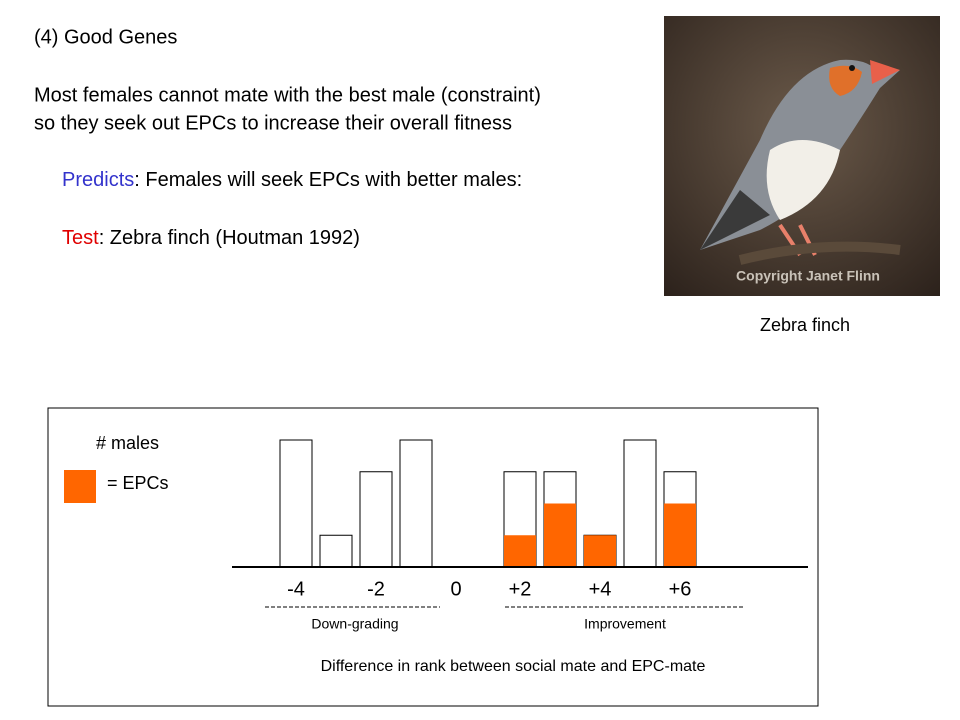 This screenshot has width=960, height=720. I want to click on test-line: Test: Zebra finch (Houtman 1992), so click(211, 238).